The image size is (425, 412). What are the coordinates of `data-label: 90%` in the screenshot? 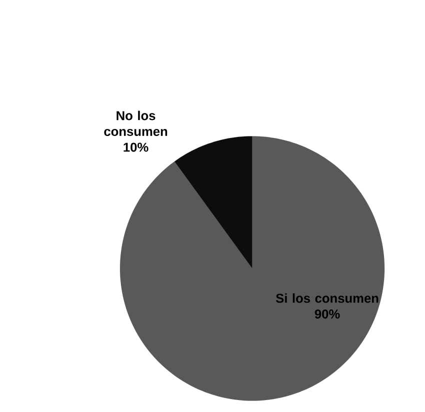 It's located at (327, 314).